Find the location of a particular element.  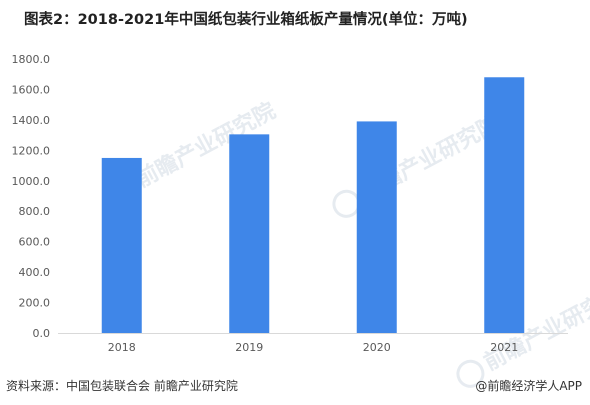

source-note: 资料来源：中国包装联合会 前瞻产业研究院 is located at coordinates (122, 386).